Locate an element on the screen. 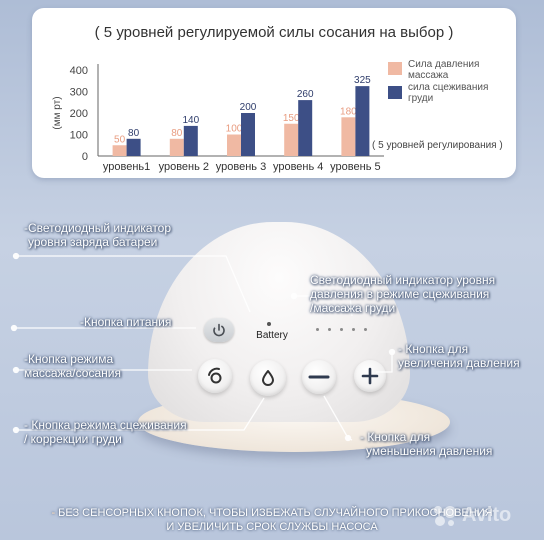 This screenshot has height=540, width=544. x-tick-label: уровень1 is located at coordinates (126, 167).